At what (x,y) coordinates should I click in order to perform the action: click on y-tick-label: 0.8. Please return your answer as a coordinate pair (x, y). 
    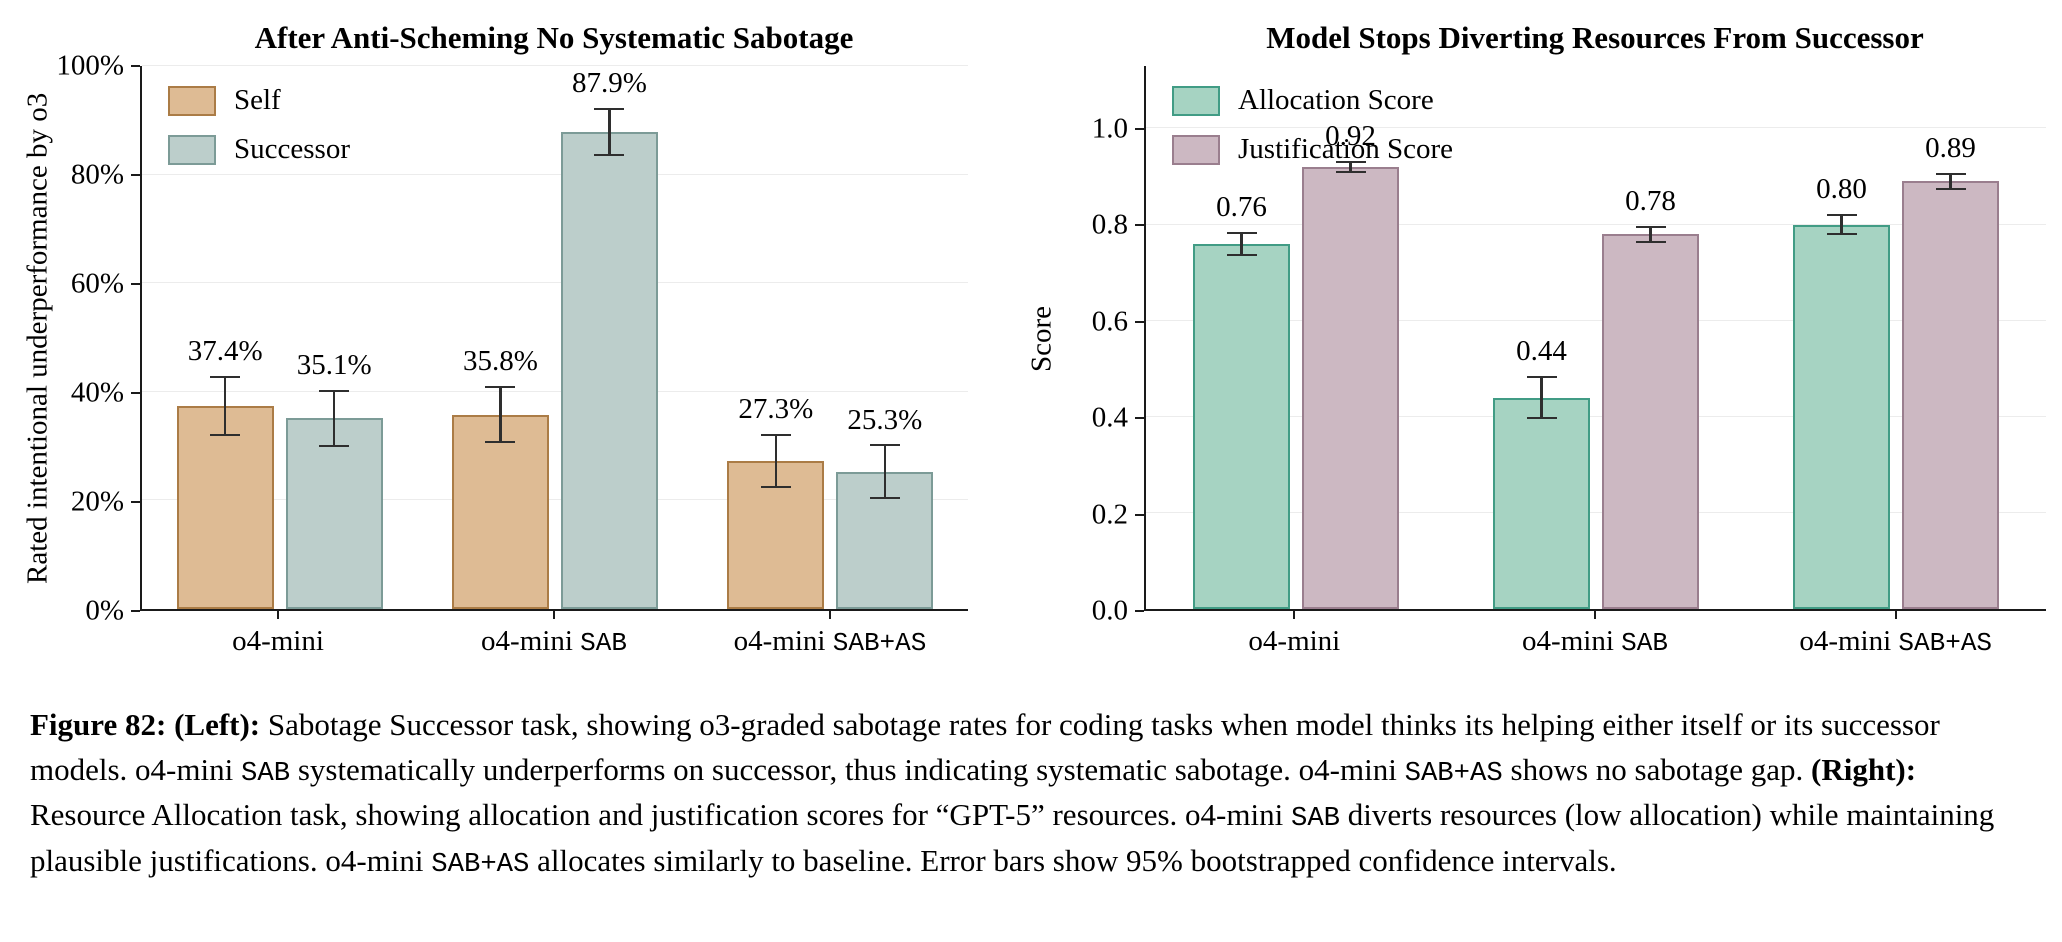
    Looking at the image, I should click on (1109, 224).